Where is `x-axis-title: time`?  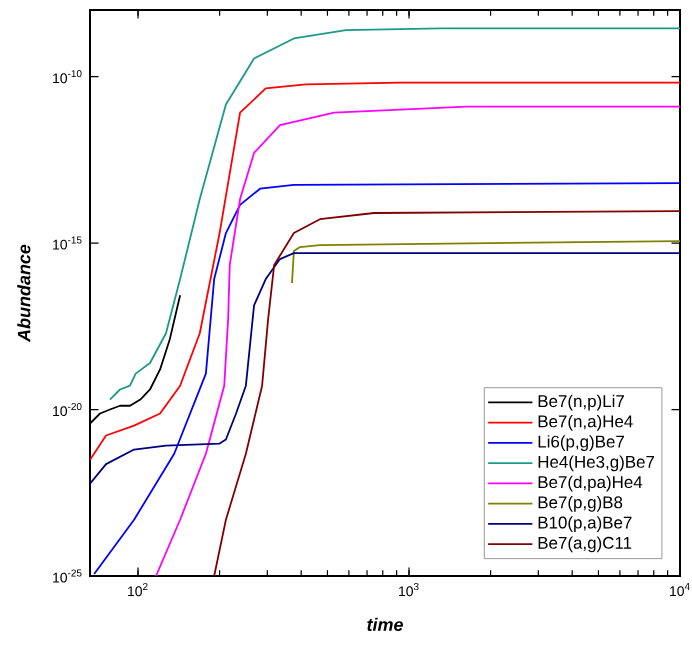
x-axis-title: time is located at coordinates (385, 624).